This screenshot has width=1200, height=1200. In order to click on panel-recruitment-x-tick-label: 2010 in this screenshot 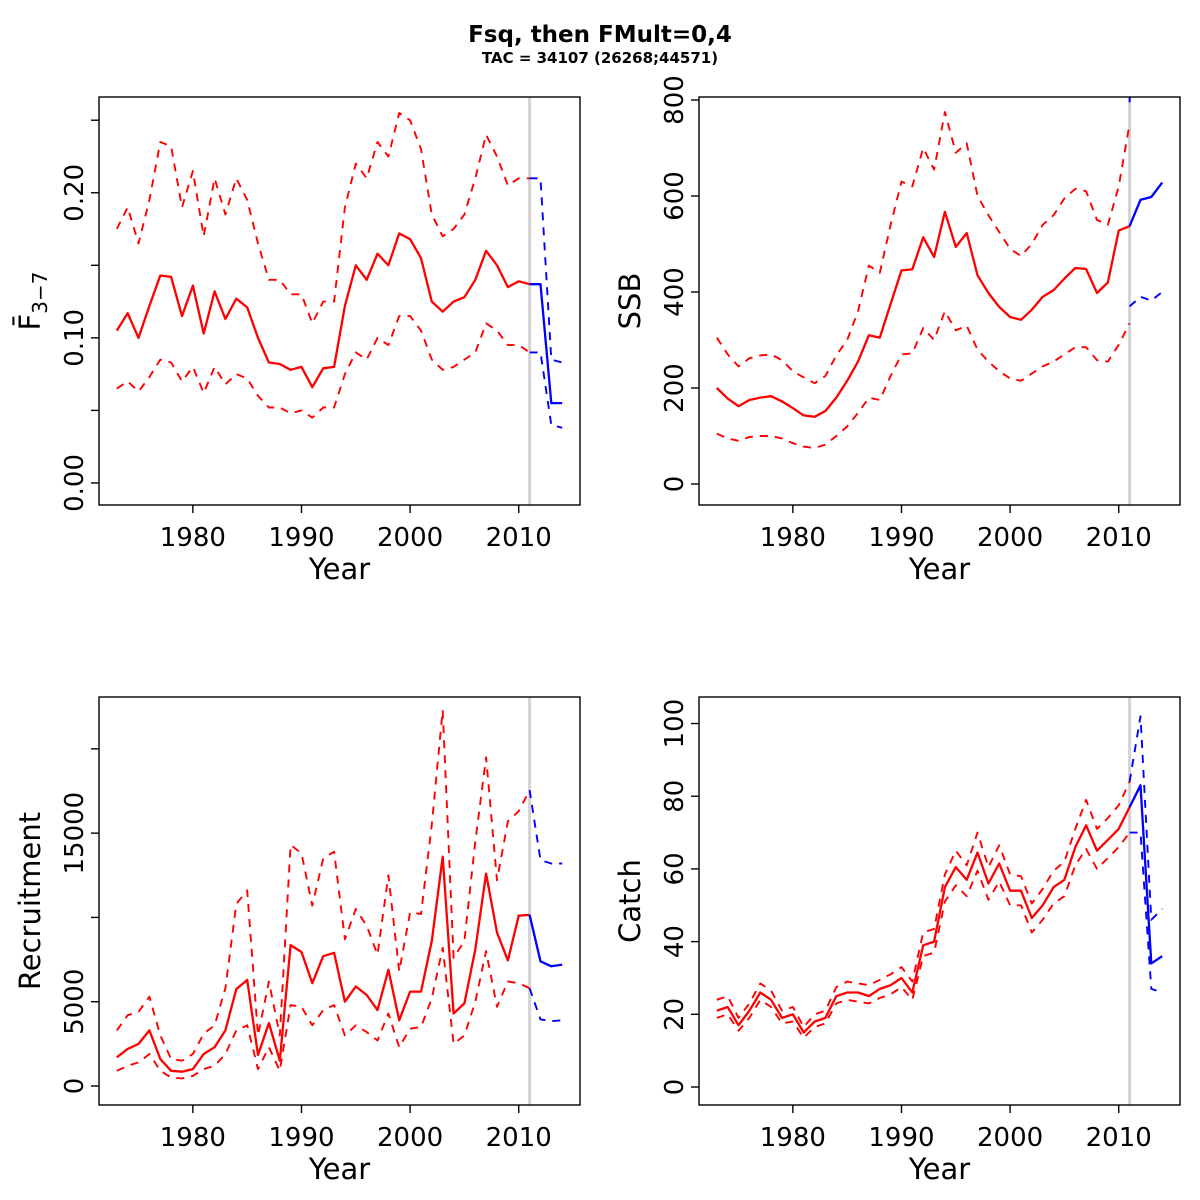, I will do `click(519, 1138)`.